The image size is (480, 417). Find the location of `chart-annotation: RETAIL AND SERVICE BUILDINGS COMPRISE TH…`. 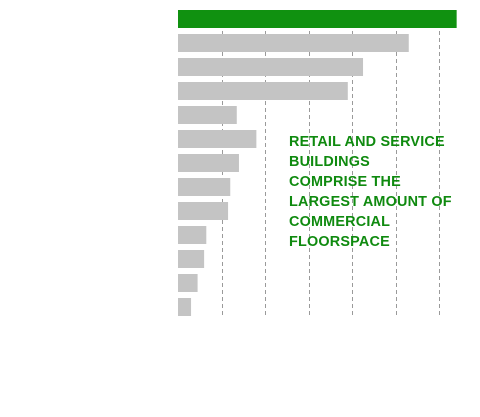

chart-annotation: RETAIL AND SERVICE BUILDINGS COMPRISE TH… is located at coordinates (381, 192).